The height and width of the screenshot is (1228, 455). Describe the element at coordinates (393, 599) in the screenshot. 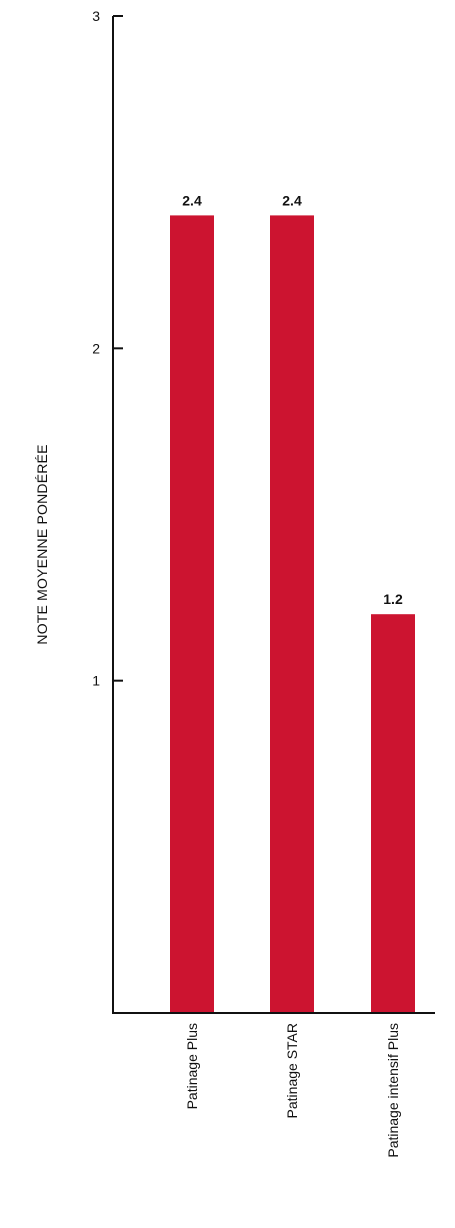

I see `data-label-3: 1.2` at that location.